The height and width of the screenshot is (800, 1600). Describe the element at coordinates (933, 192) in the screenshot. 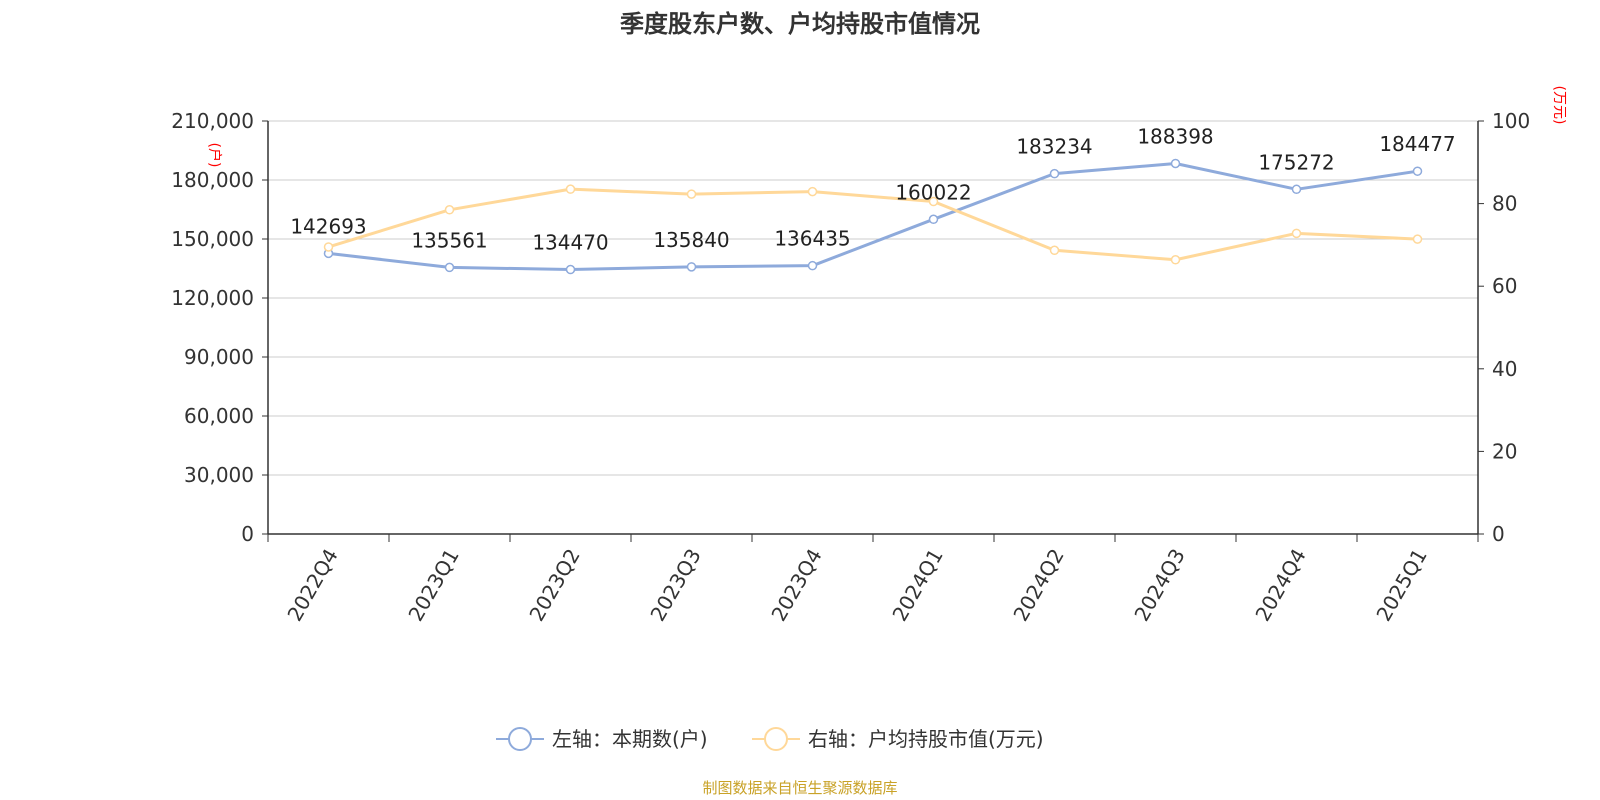

I see `data-label: 160022` at that location.